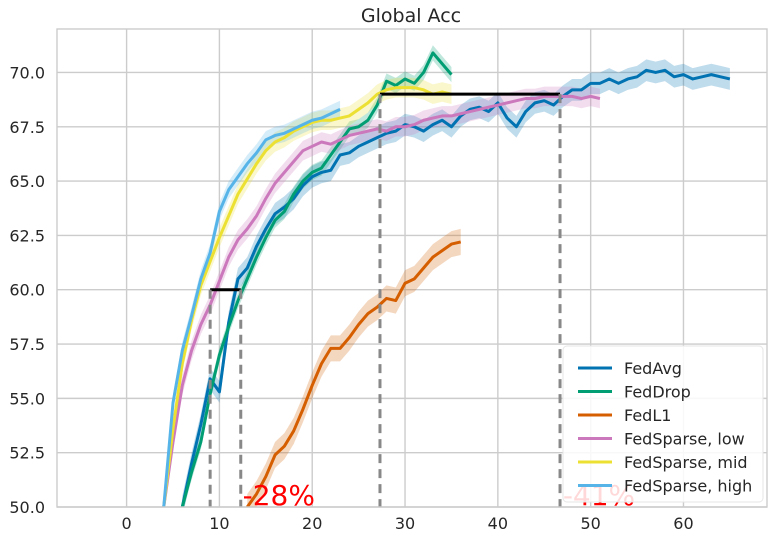  I want to click on x-tick-label: 60, so click(683, 523).